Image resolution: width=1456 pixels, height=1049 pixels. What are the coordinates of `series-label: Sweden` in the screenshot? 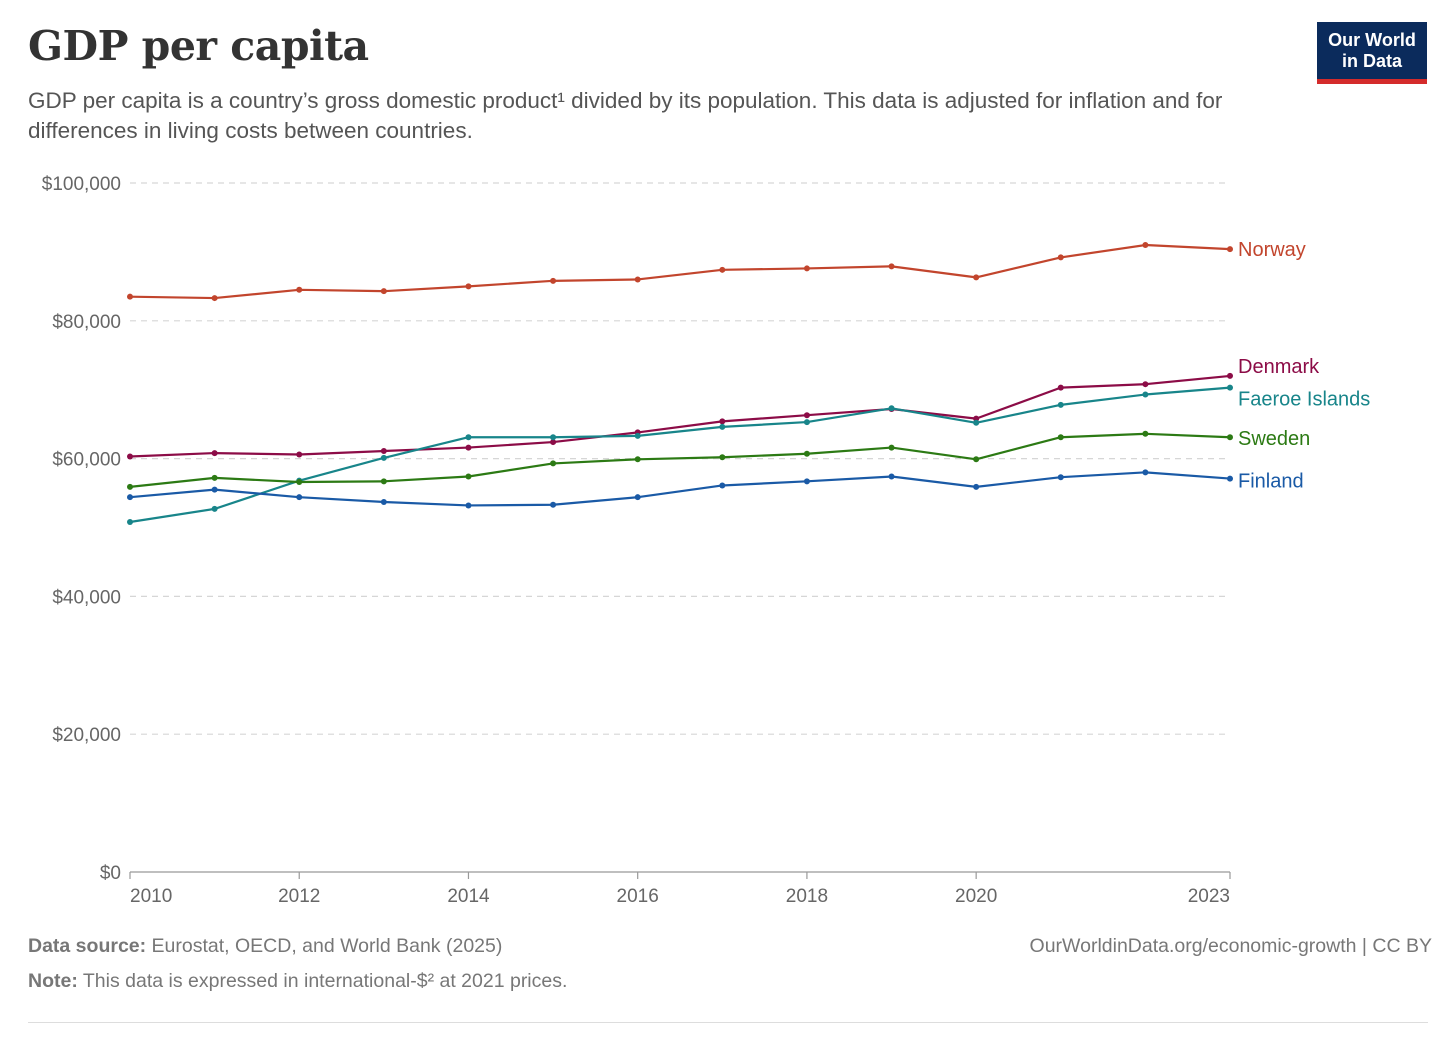 It's located at (1274, 439).